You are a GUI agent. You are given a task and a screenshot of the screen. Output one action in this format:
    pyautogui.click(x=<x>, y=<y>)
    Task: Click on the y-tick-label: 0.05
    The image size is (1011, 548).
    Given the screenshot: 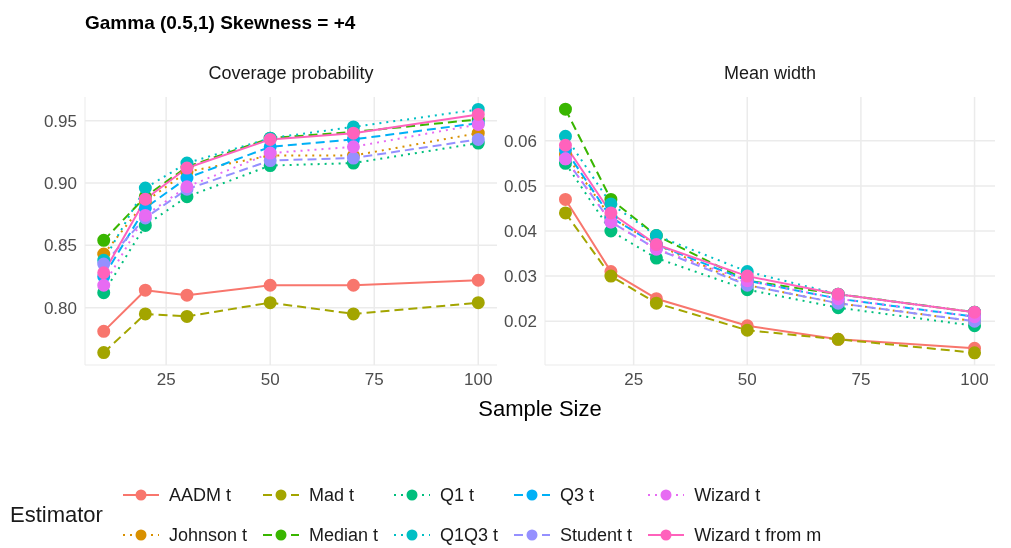 What is the action you would take?
    pyautogui.click(x=520, y=186)
    